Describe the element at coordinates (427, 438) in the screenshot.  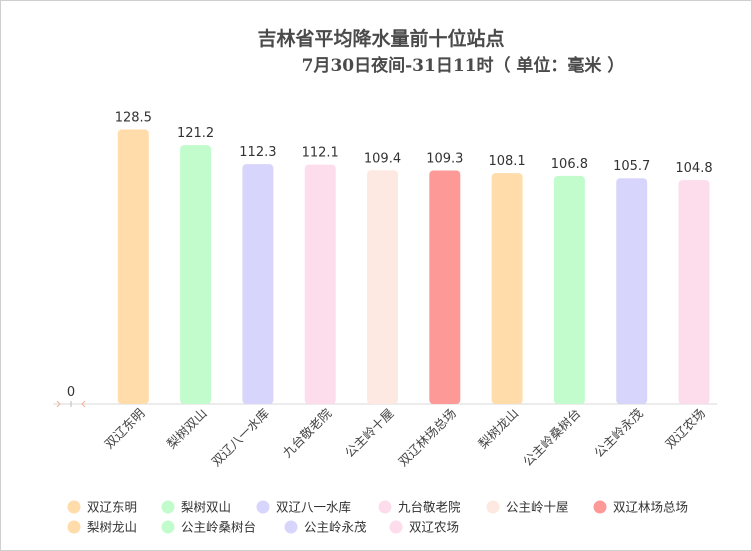
I see `category-label: 双辽林场总场` at that location.